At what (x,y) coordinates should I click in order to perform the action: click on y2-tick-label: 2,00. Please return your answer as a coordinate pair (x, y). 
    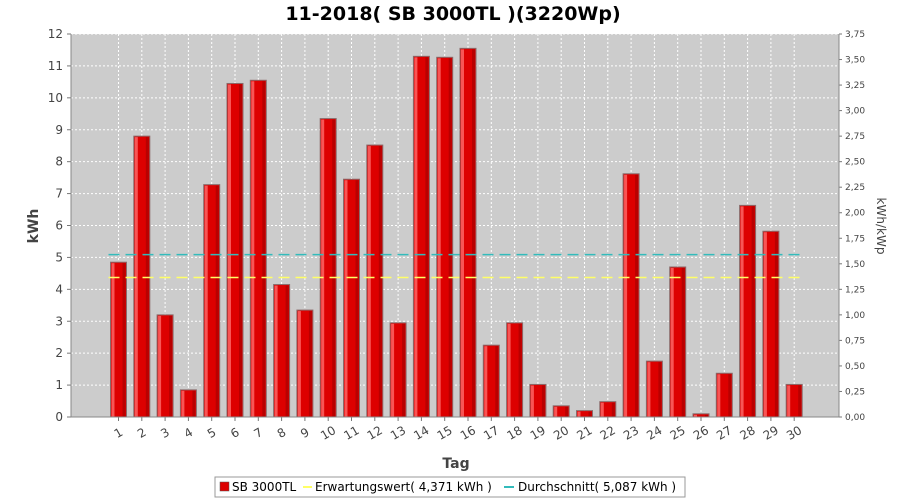
    Looking at the image, I should click on (855, 214).